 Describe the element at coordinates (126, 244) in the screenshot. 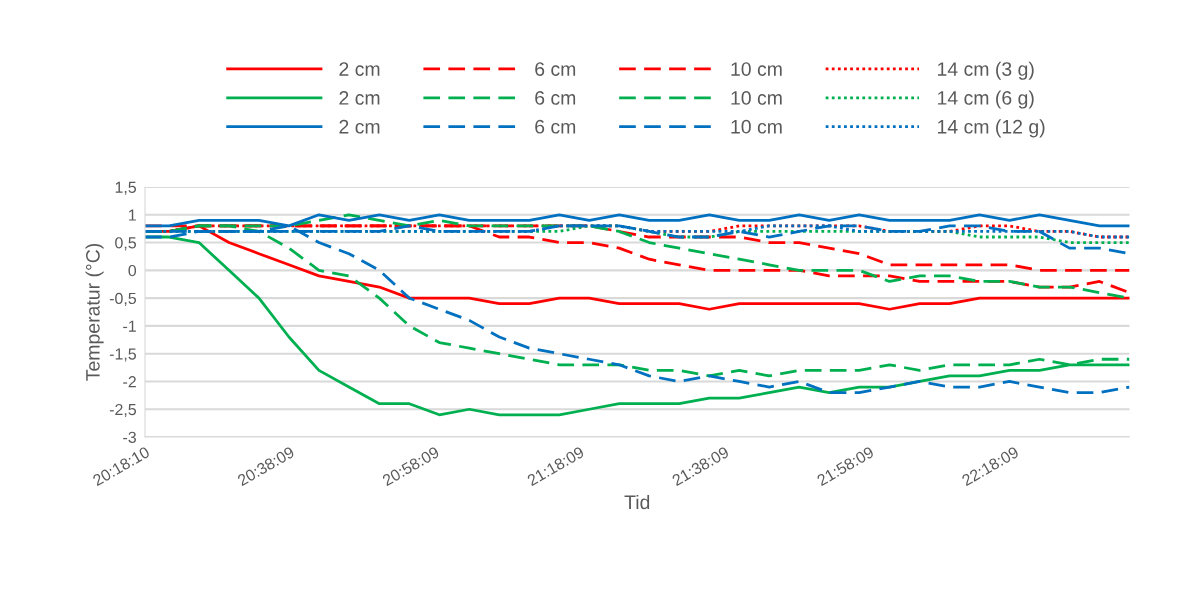

I see `y-tick-label: 0,5` at that location.